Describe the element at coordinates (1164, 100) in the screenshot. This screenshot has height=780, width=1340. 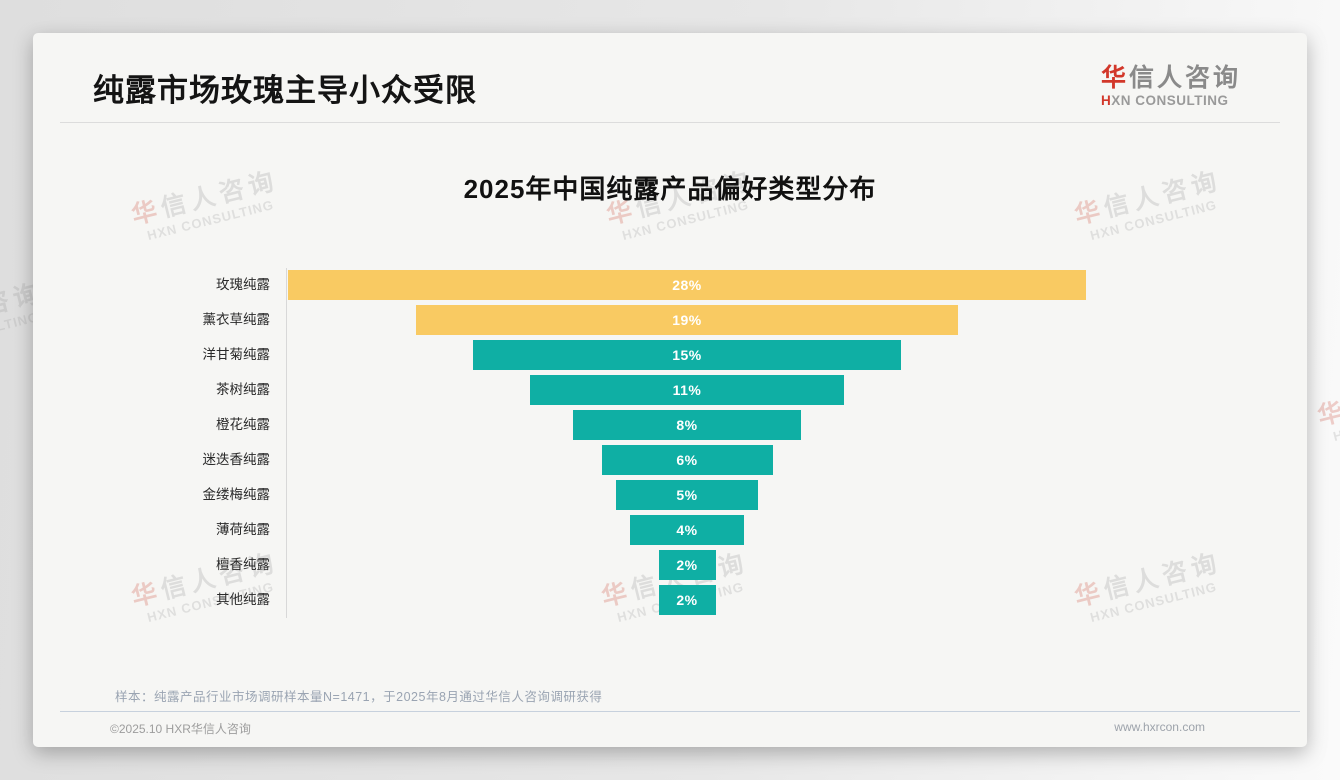
I see `logo-en-text: HXN CONSULTING` at that location.